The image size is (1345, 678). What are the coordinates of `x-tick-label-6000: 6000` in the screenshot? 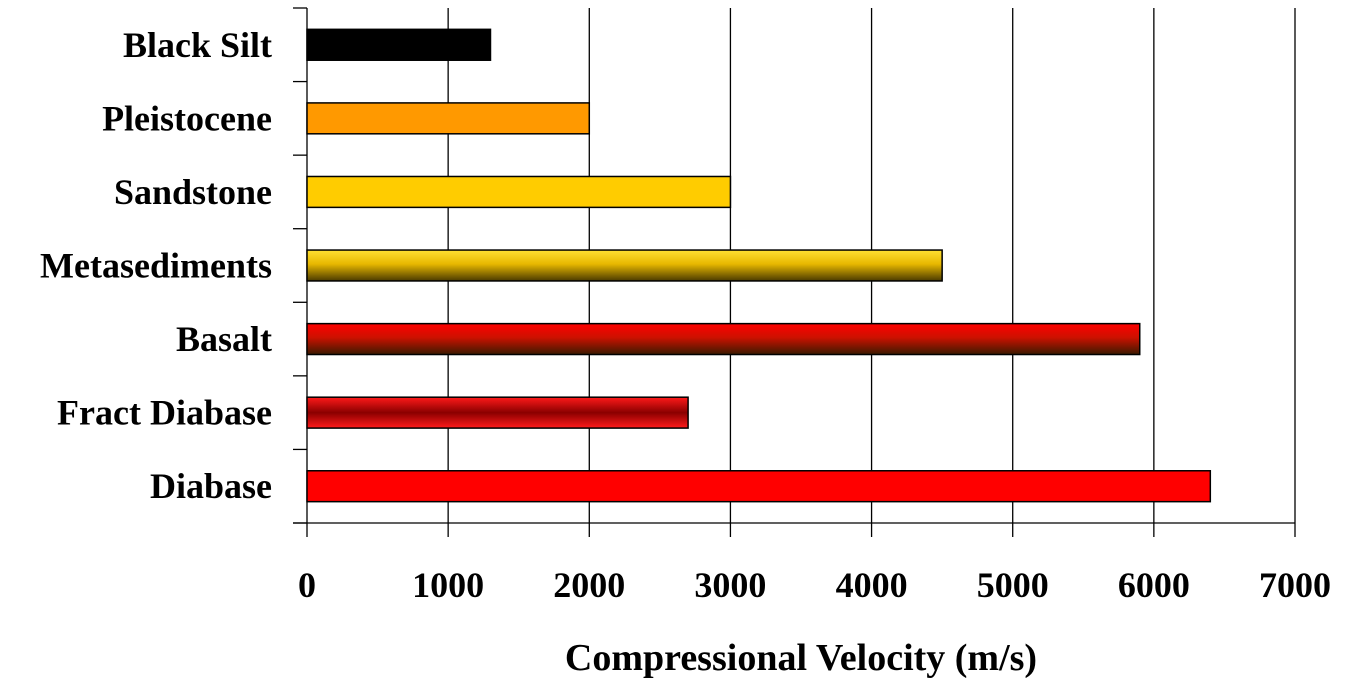 It's located at (1154, 585).